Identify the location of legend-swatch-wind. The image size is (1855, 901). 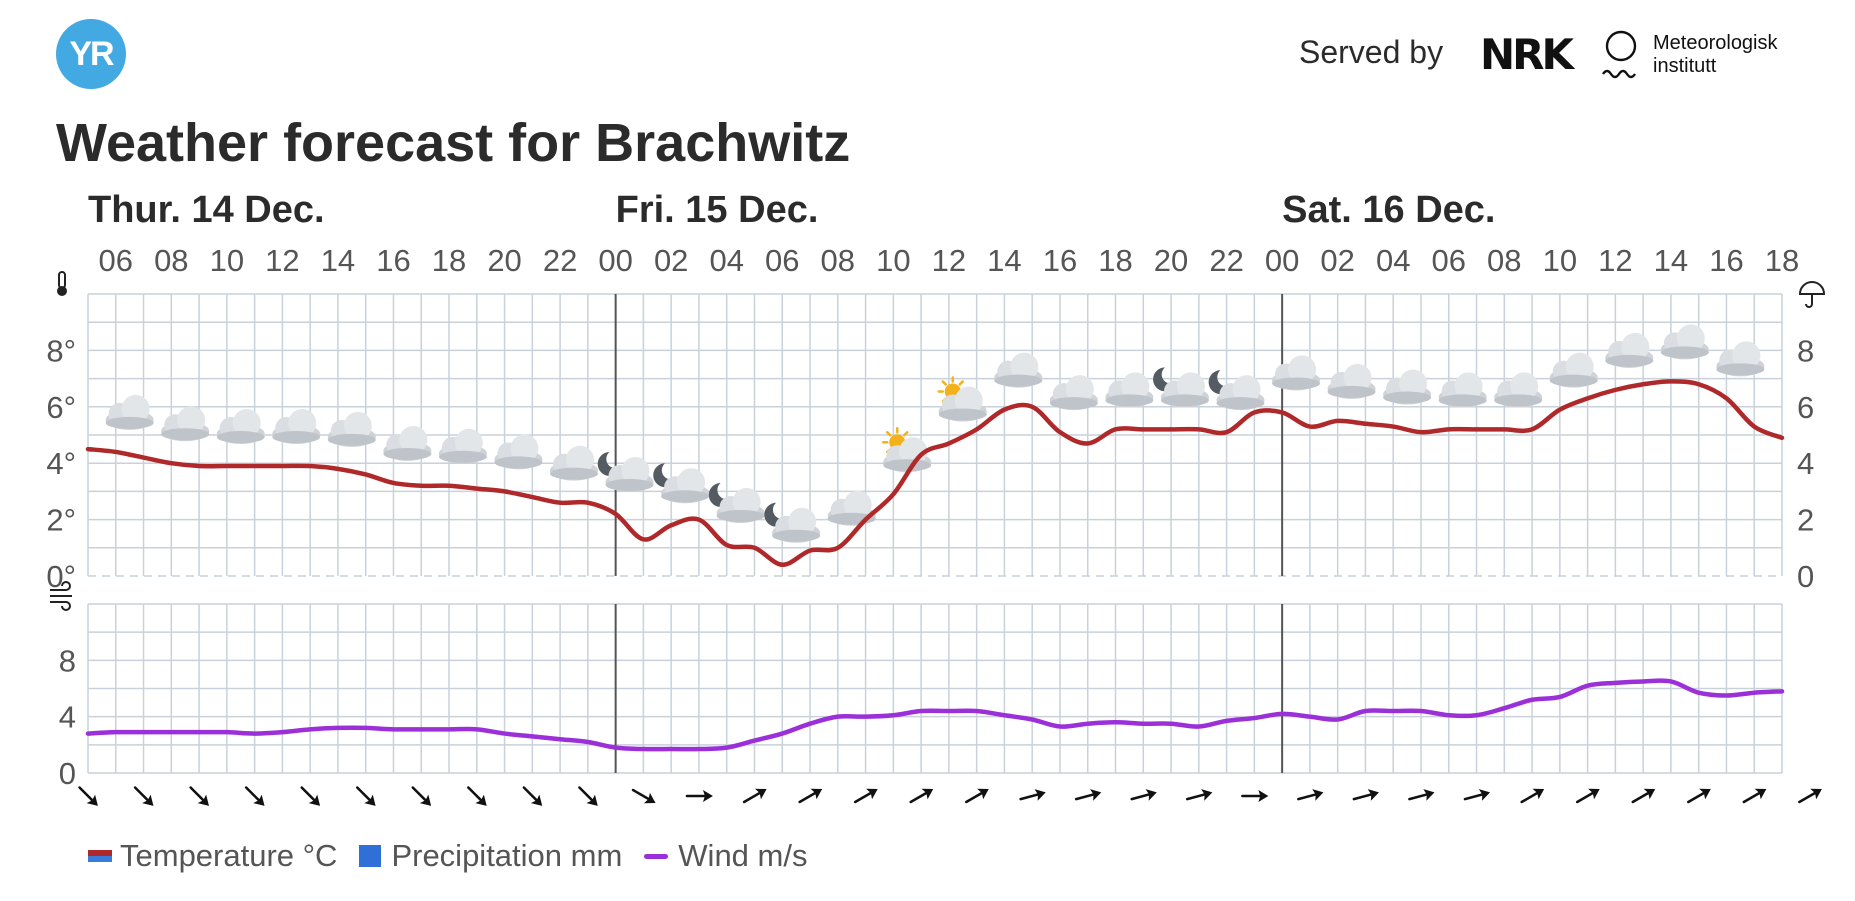
(656, 856).